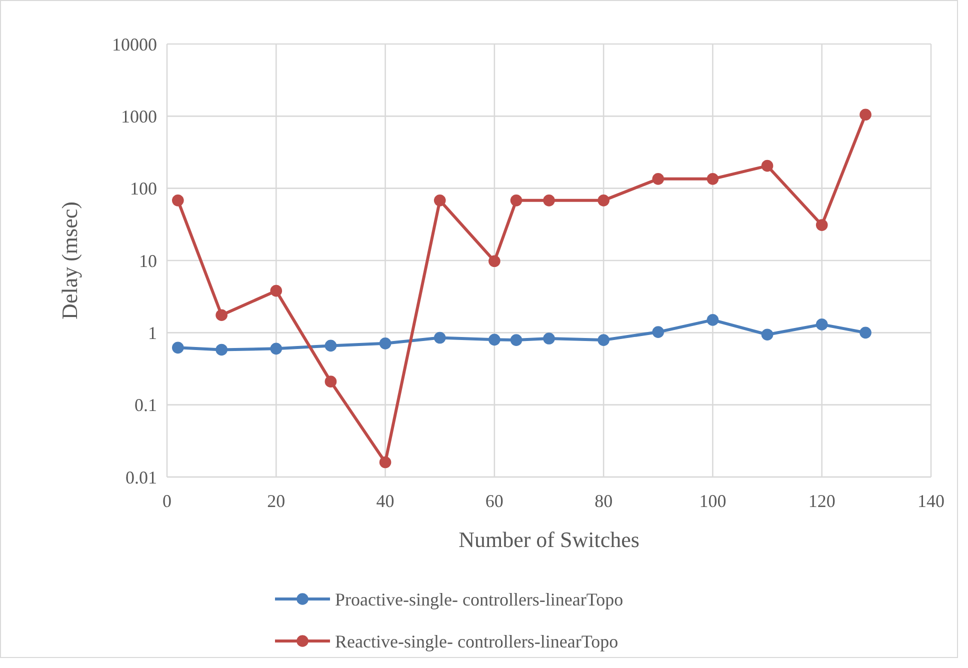  I want to click on y-tick-label: 10000, so click(134, 44).